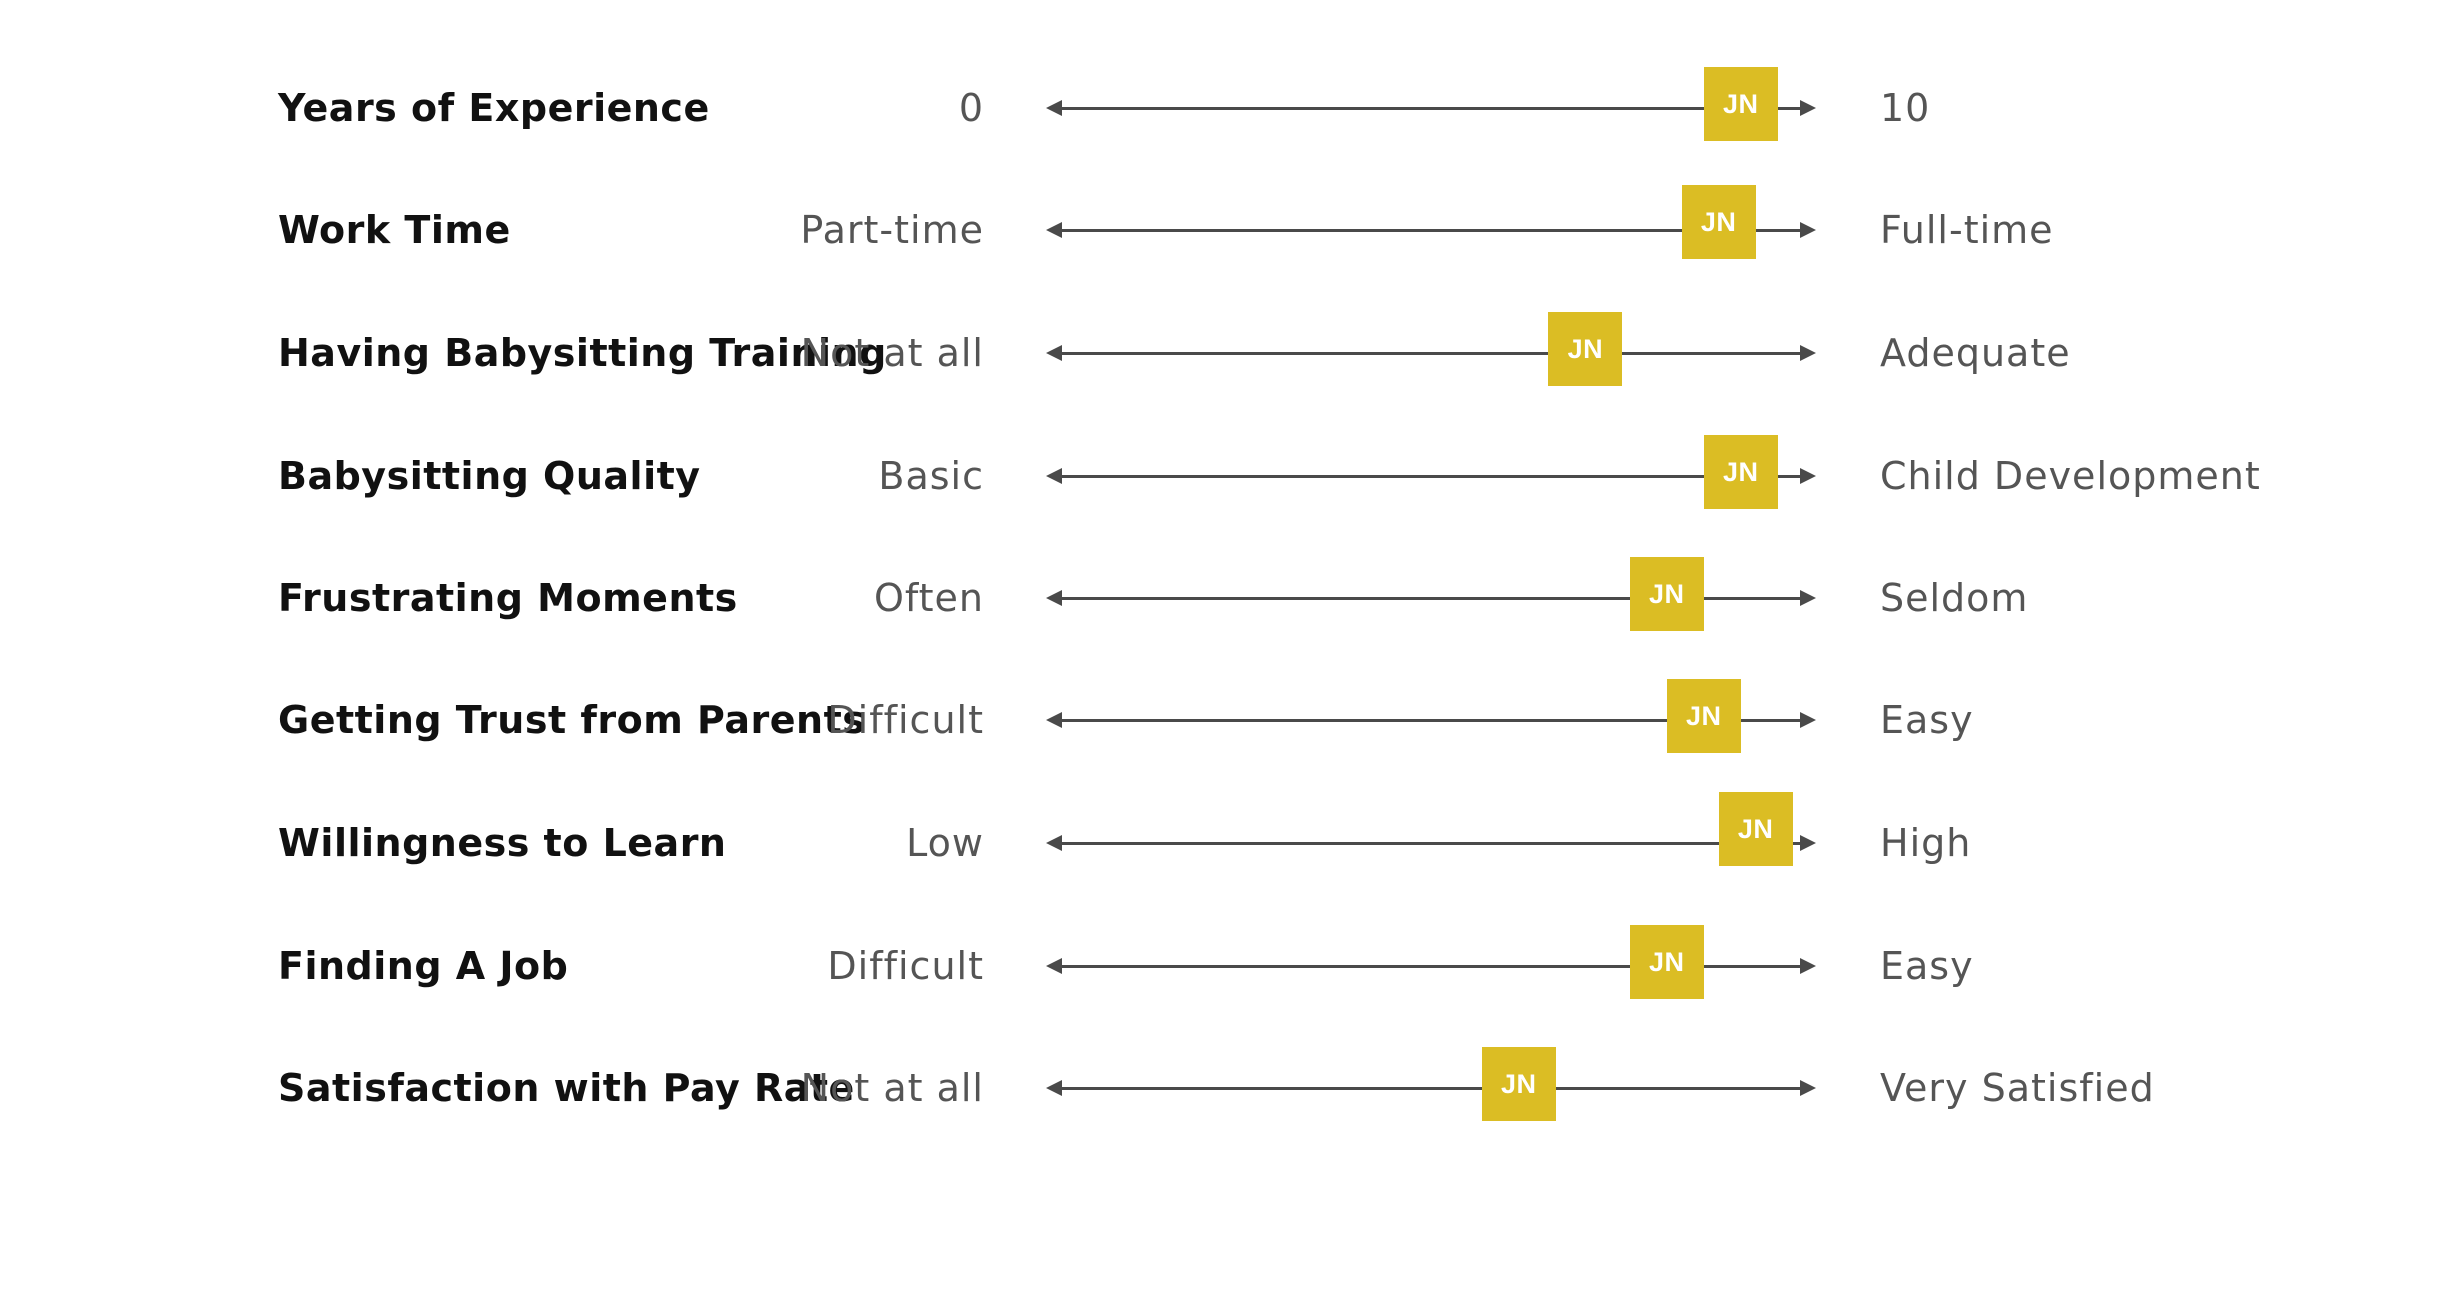 The height and width of the screenshot is (1310, 2450). What do you see at coordinates (494, 108) in the screenshot?
I see `attribute-label: Years of Experience` at bounding box center [494, 108].